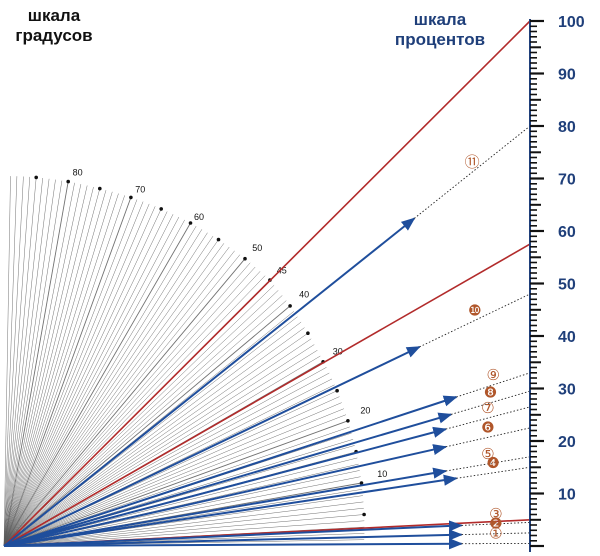 The width and height of the screenshot is (600, 556). I want to click on degree-label: 30, so click(338, 352).